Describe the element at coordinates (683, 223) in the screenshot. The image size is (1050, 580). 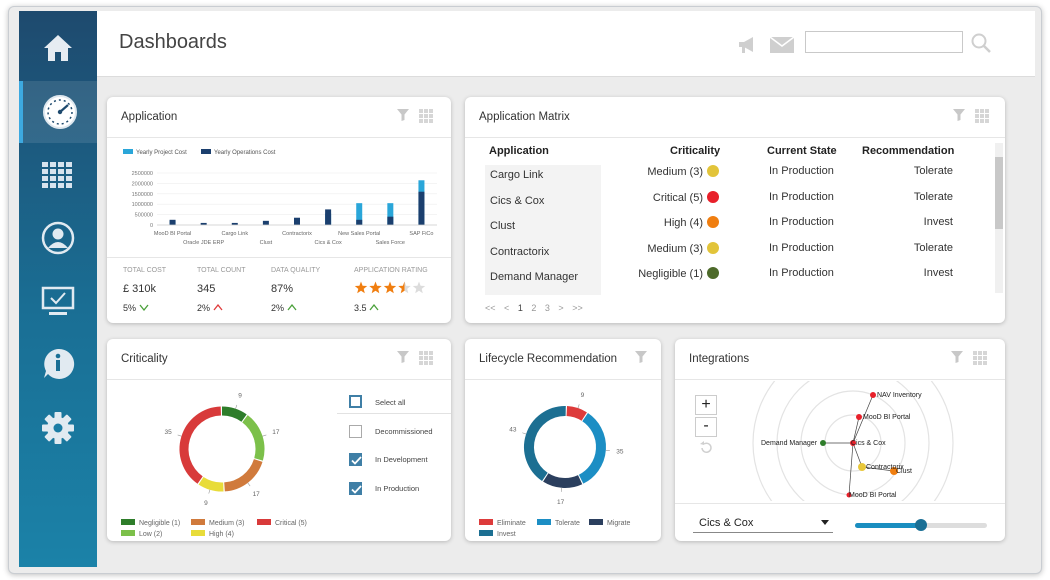
I see `criticality-text: High (4)` at that location.